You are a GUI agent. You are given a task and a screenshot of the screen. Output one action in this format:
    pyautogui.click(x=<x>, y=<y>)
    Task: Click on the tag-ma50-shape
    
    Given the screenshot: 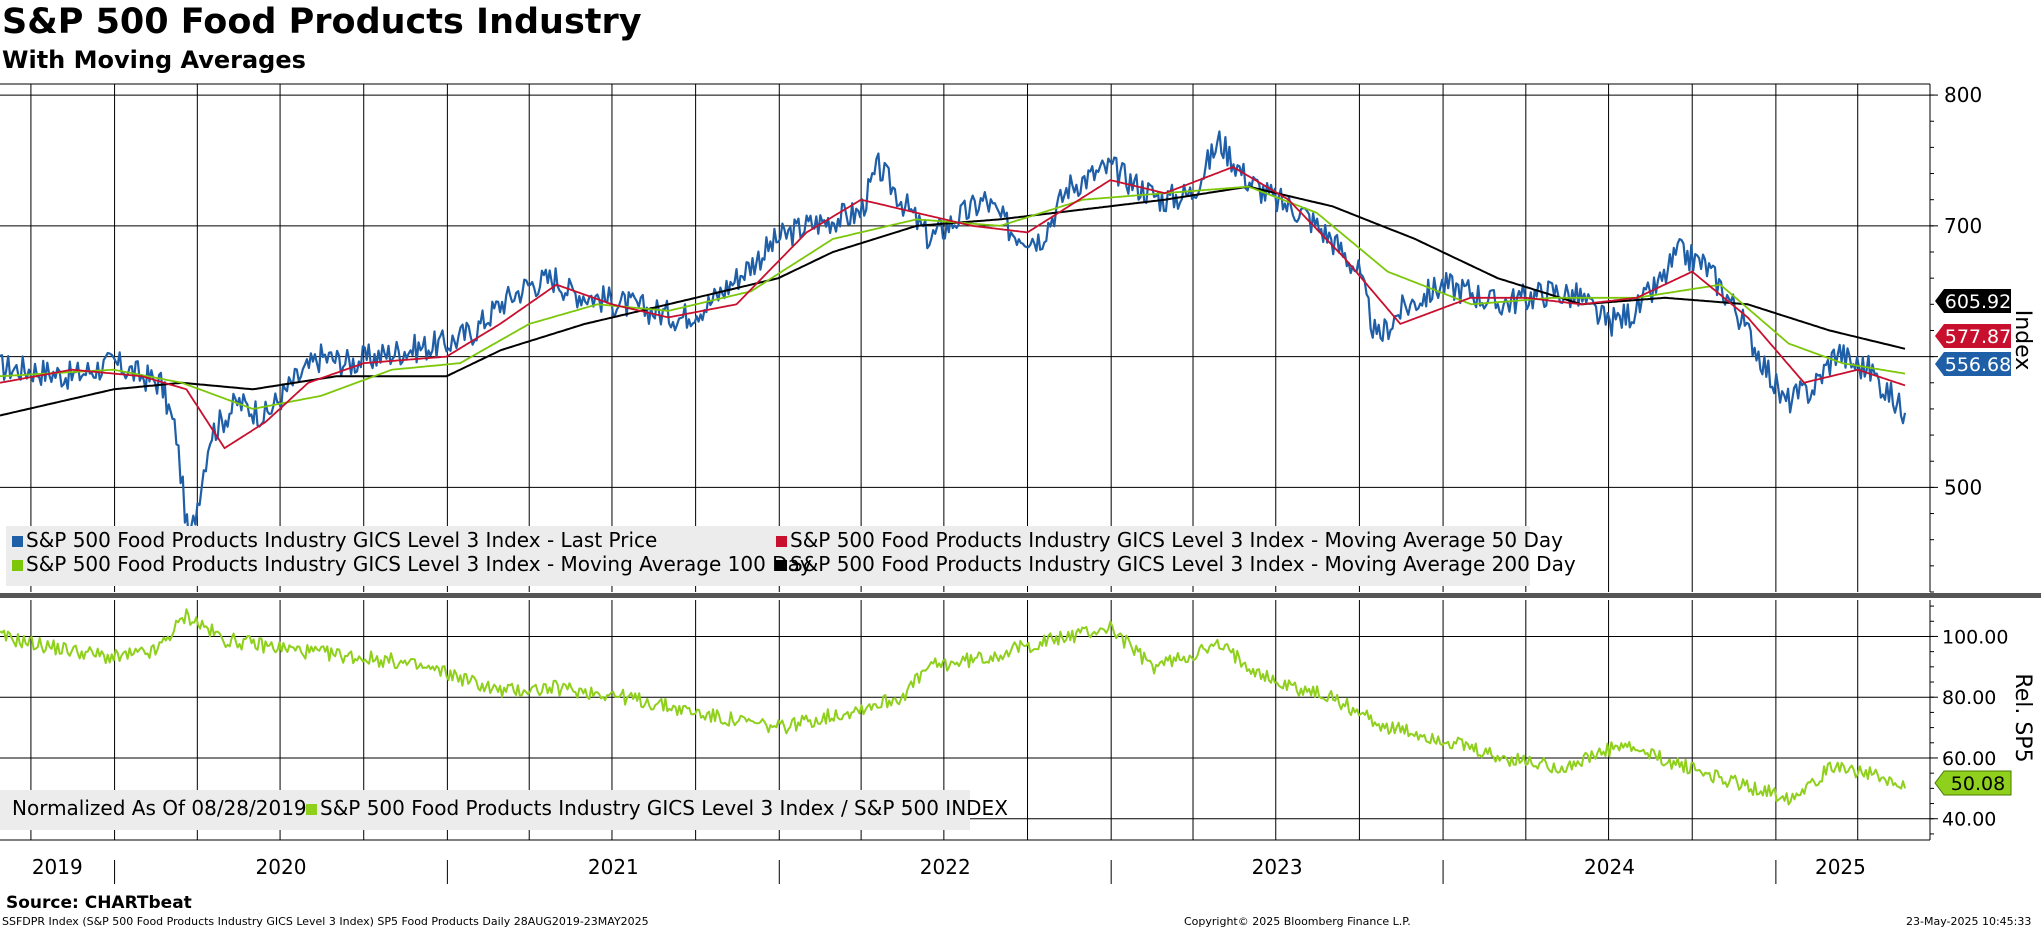 What is the action you would take?
    pyautogui.click(x=1973, y=336)
    